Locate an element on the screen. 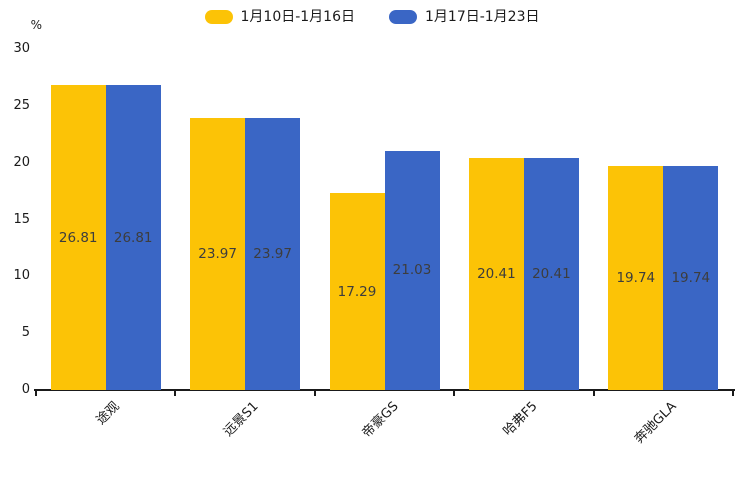  y-tick-label: 0 is located at coordinates (25, 389).